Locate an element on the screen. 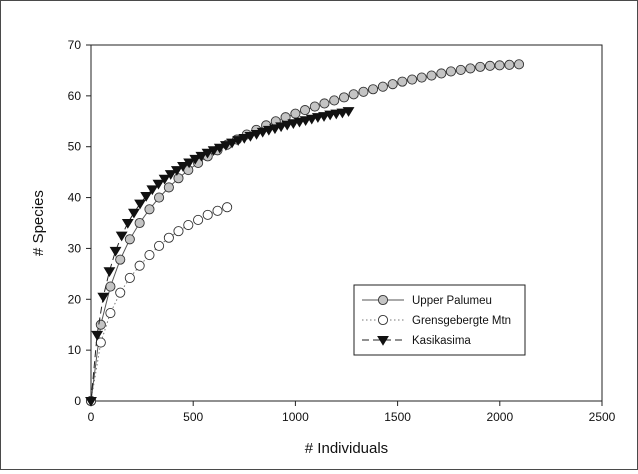 This screenshot has width=638, height=474. x-tick-label: 2000 is located at coordinates (499, 417).